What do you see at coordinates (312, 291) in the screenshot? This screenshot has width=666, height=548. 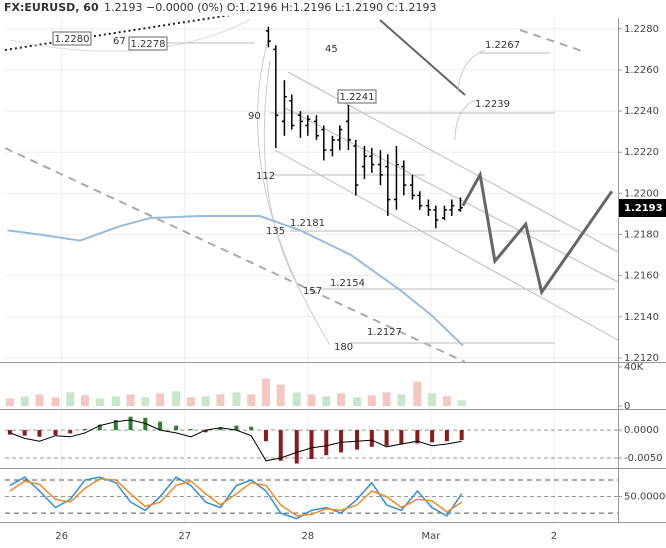 I see `annotation: 157` at bounding box center [312, 291].